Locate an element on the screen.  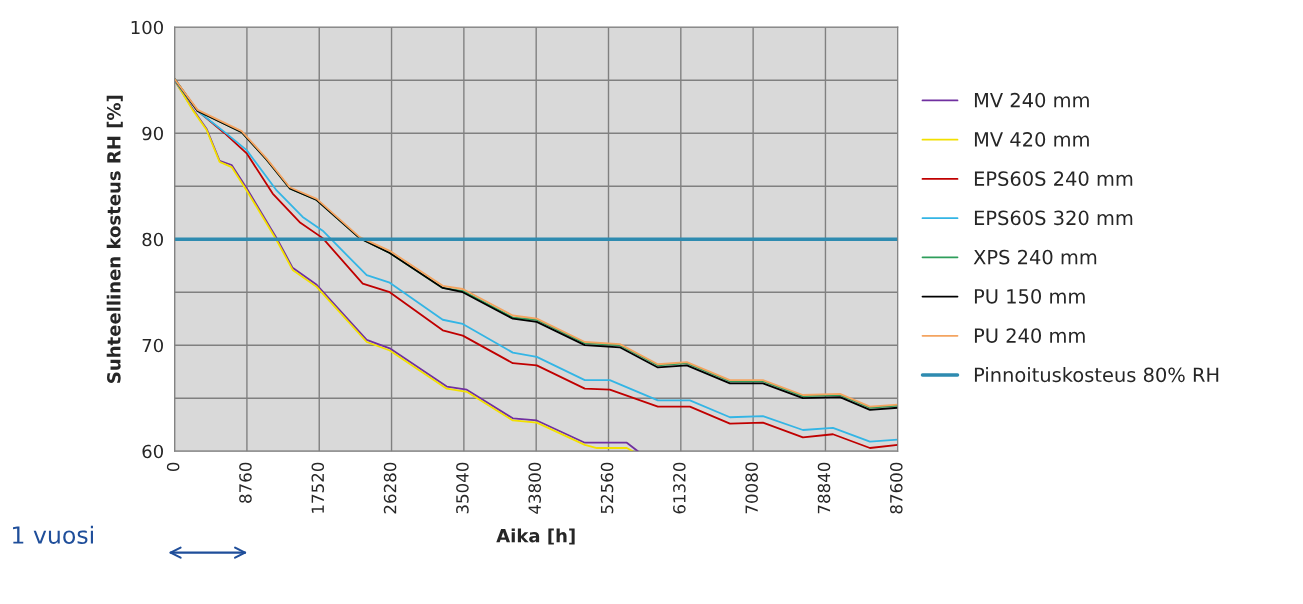
x-tick-label: 35040 is located at coordinates (462, 488).